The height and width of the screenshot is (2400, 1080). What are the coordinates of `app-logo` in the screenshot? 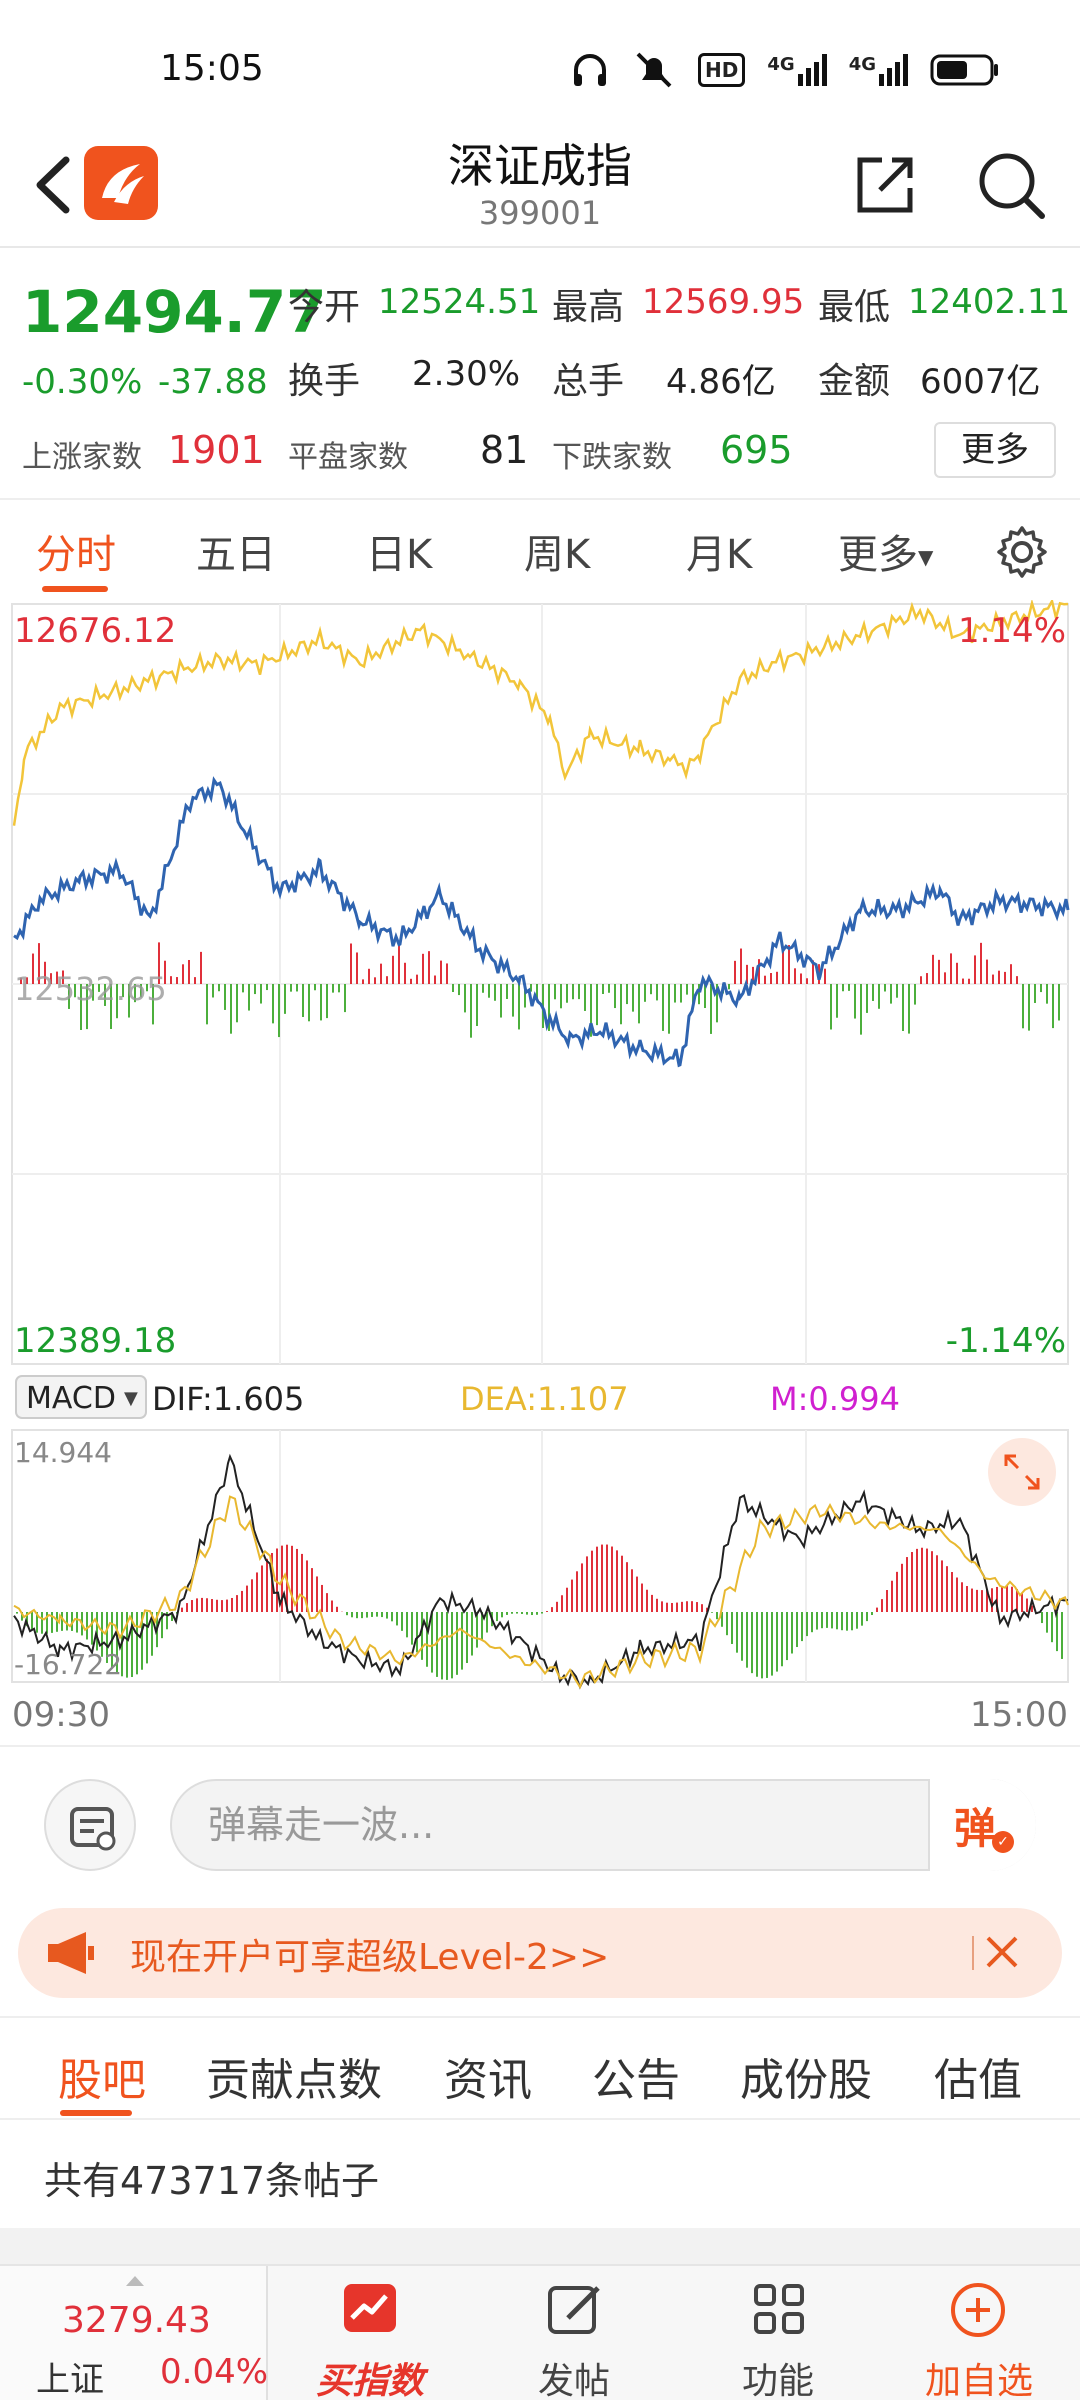 It's located at (121, 183).